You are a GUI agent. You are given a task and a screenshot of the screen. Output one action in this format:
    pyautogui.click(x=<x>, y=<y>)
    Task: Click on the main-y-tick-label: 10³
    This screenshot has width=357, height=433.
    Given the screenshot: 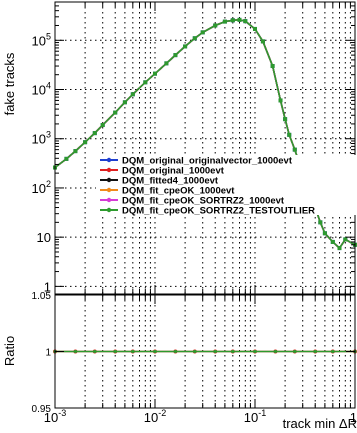 What is the action you would take?
    pyautogui.click(x=41, y=138)
    